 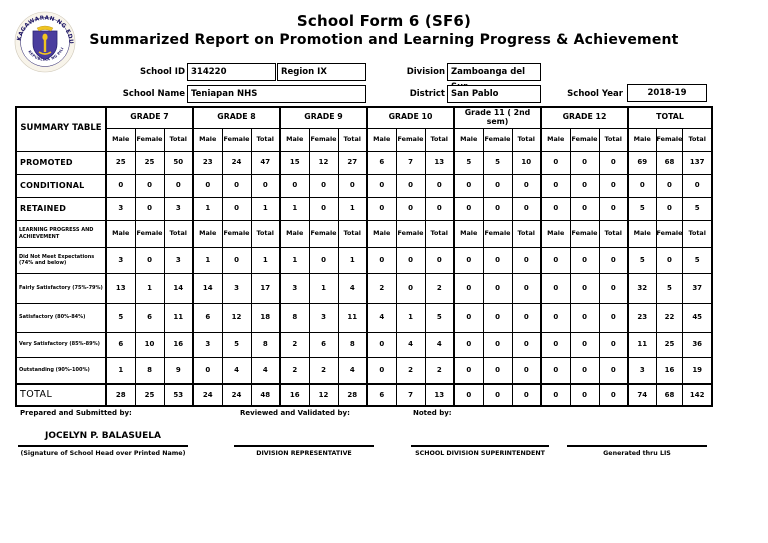 What do you see at coordinates (178, 370) in the screenshot?
I see `table-cell: 9` at bounding box center [178, 370].